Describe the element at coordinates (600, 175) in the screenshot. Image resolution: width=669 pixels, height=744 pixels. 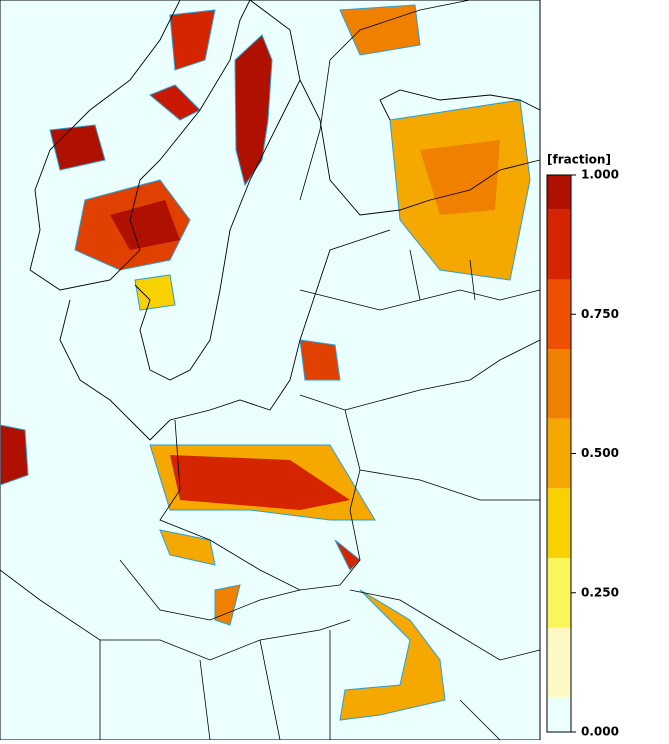
I see `colorbar-tick-label: 1.000` at that location.